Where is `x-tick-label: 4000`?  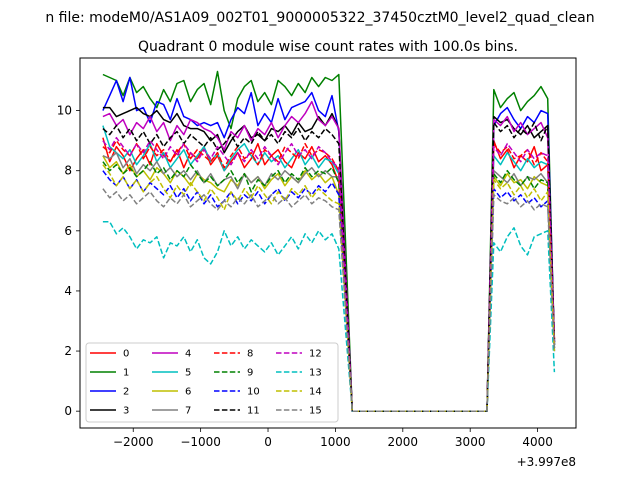
x-tick-label: 4000 is located at coordinates (537, 442).